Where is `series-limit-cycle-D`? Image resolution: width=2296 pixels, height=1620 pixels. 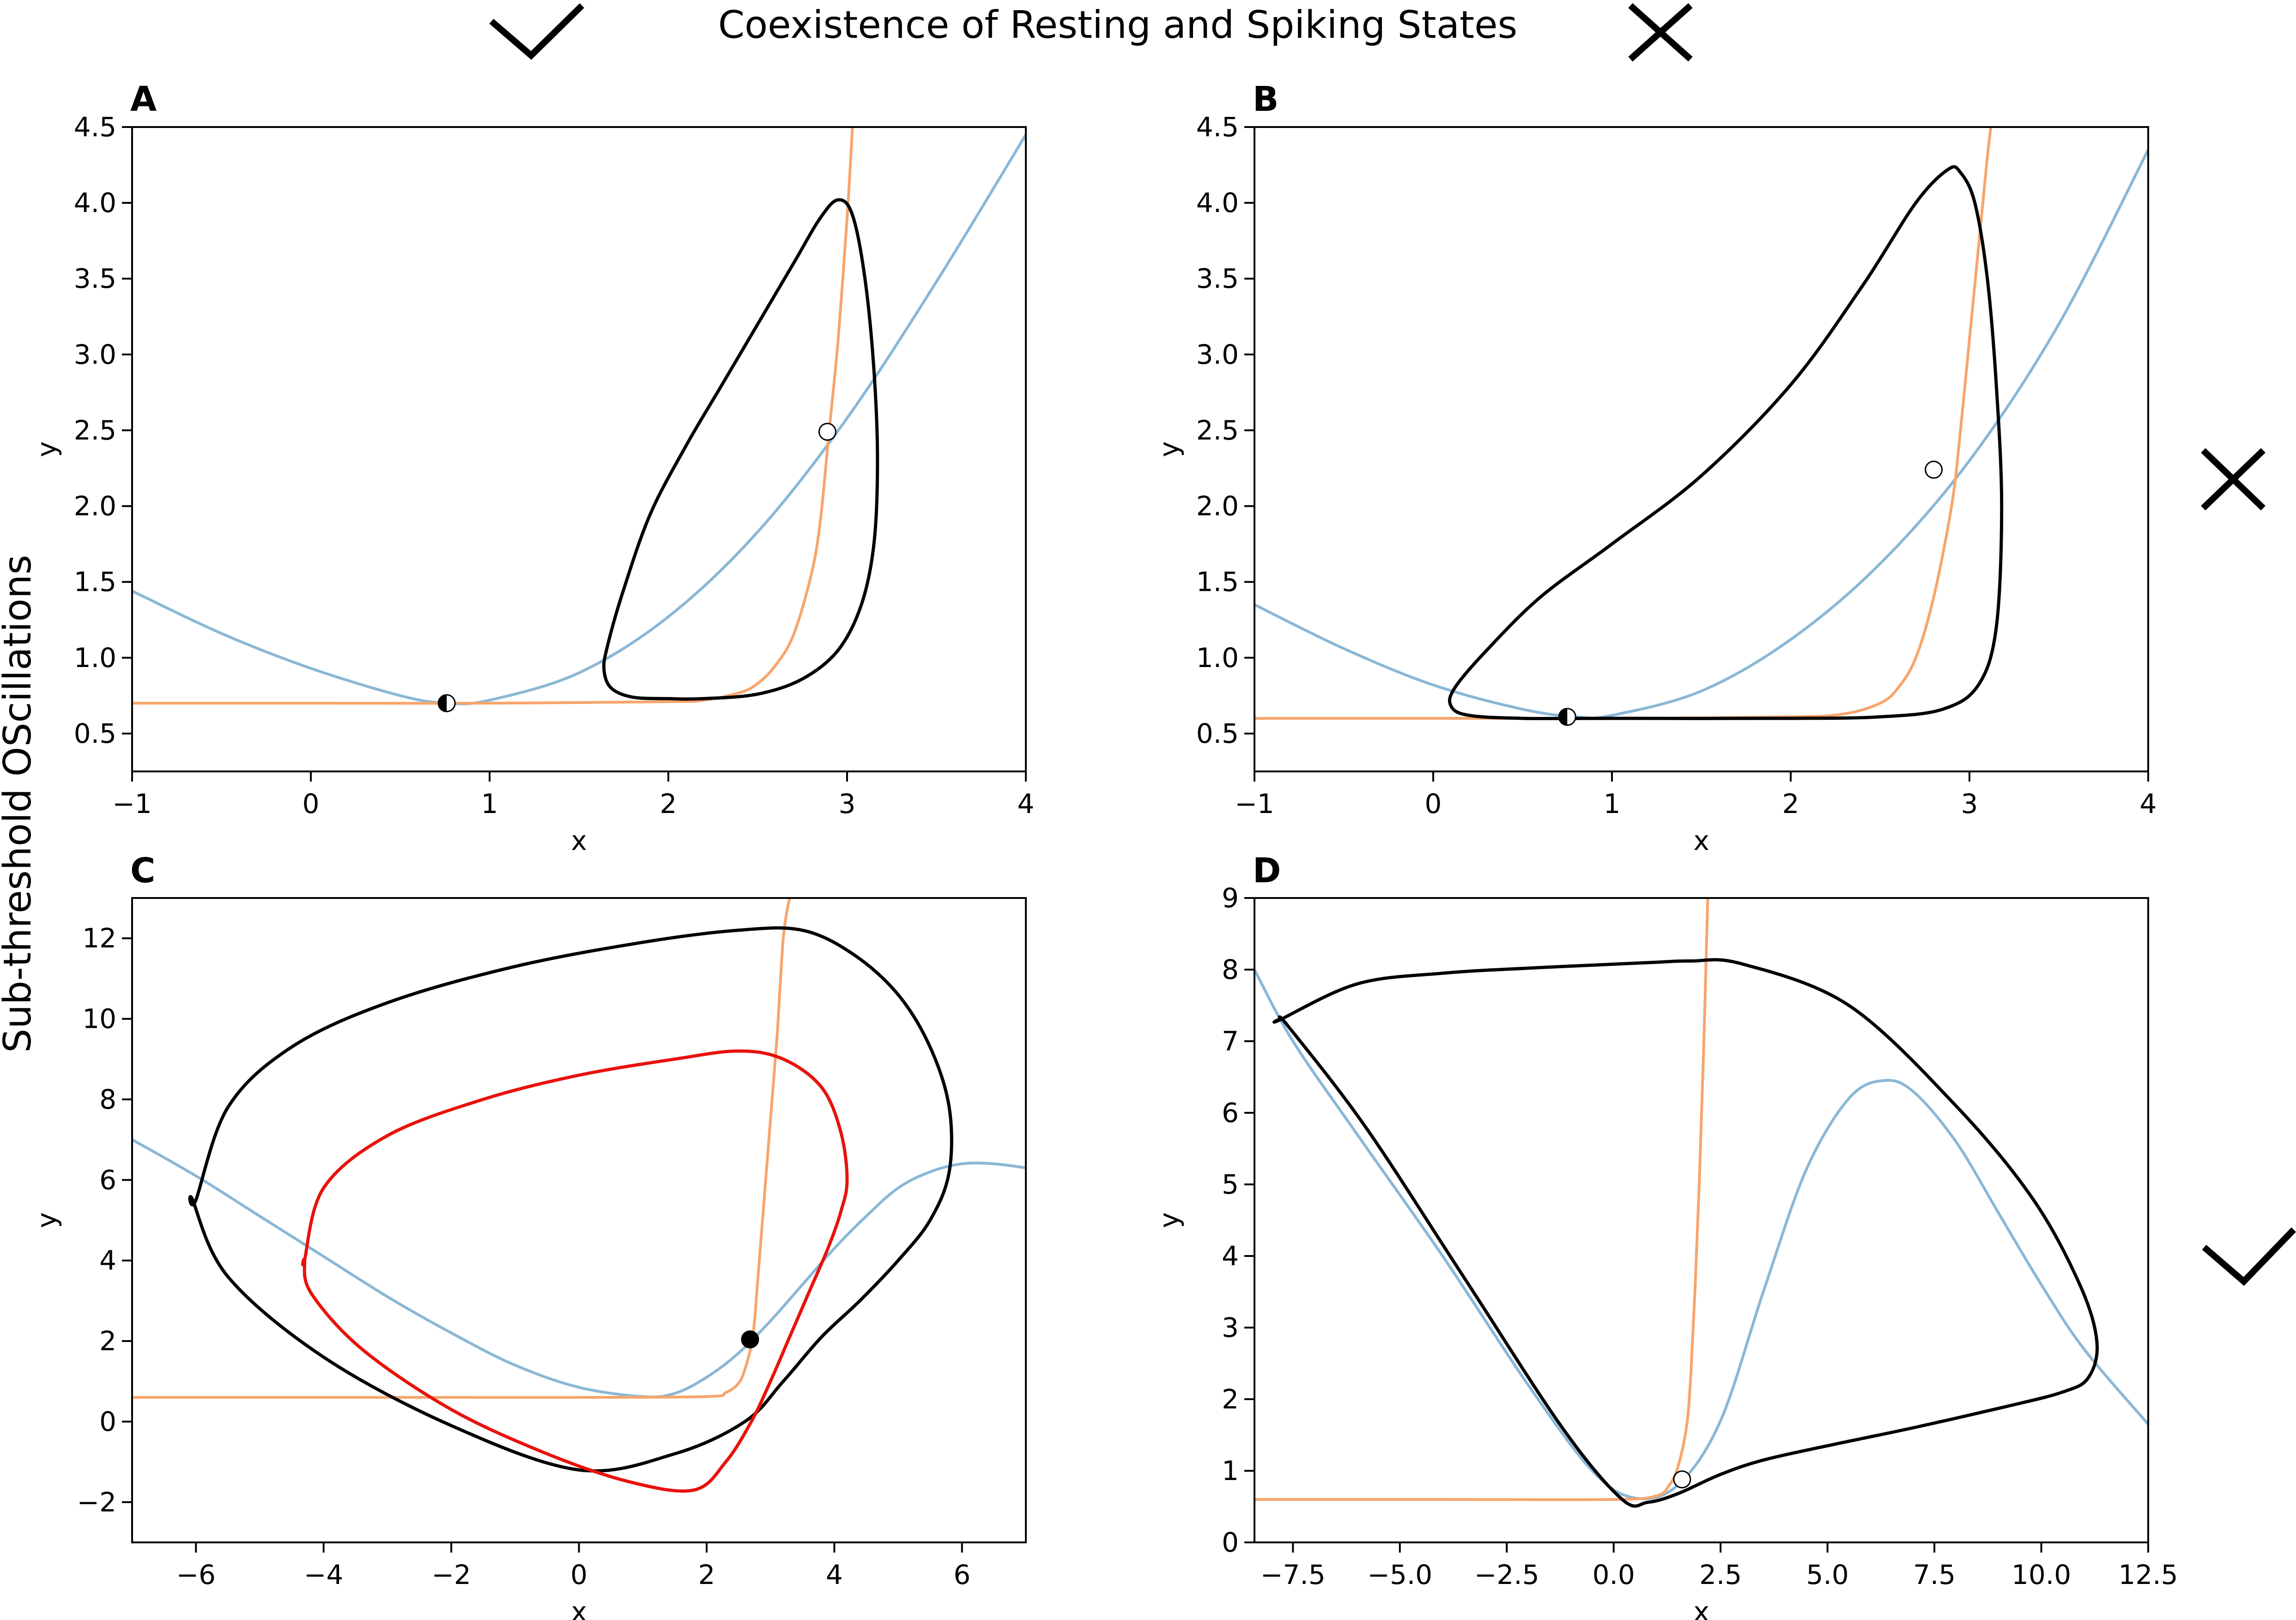
series-limit-cycle-D is located at coordinates (1685, 1233).